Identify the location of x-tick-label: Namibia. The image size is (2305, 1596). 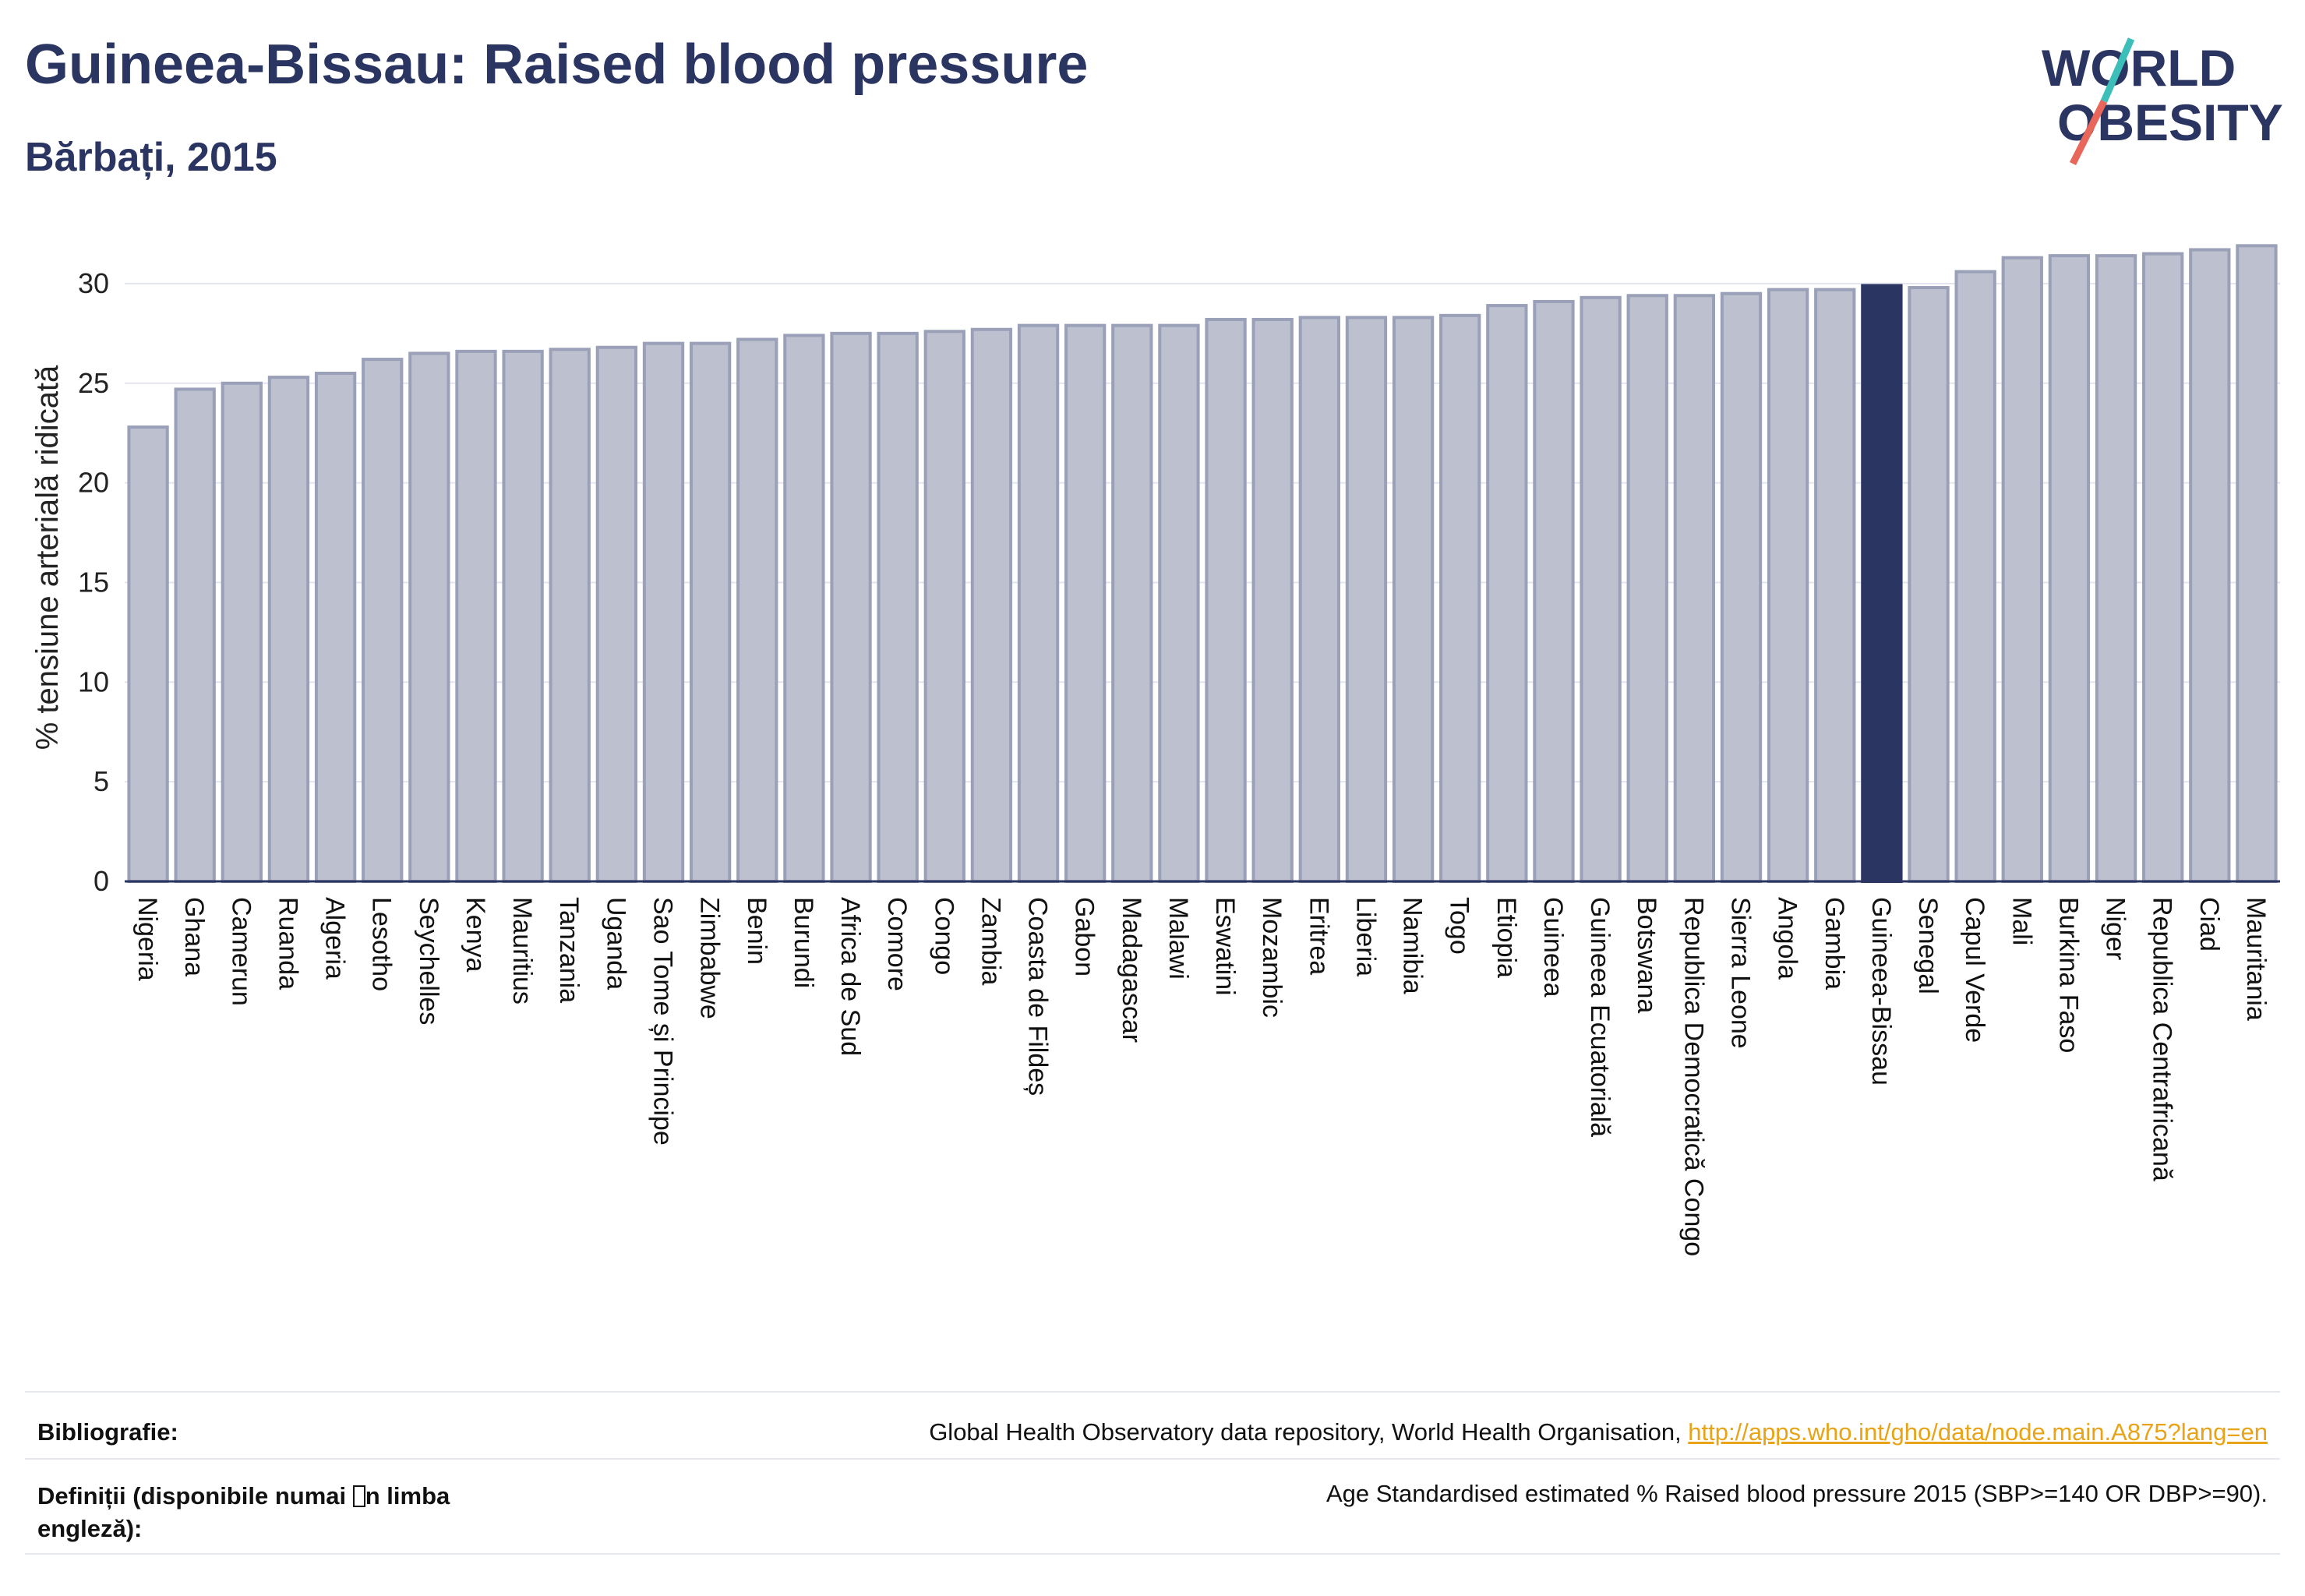
(1413, 945).